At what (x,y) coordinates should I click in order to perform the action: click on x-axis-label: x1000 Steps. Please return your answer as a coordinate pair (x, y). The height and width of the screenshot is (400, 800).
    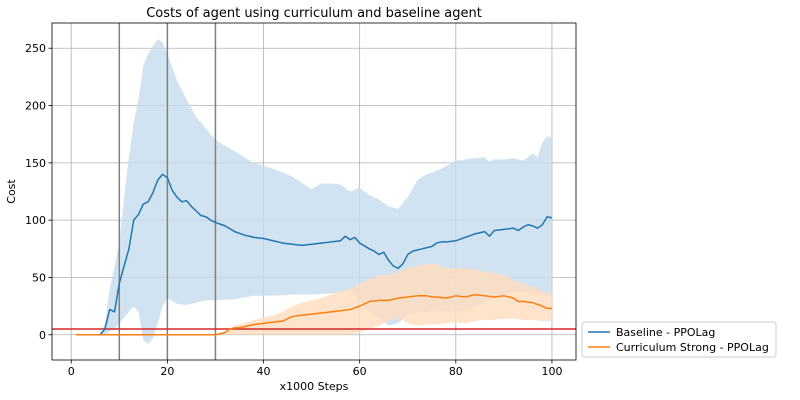
    Looking at the image, I should click on (314, 386).